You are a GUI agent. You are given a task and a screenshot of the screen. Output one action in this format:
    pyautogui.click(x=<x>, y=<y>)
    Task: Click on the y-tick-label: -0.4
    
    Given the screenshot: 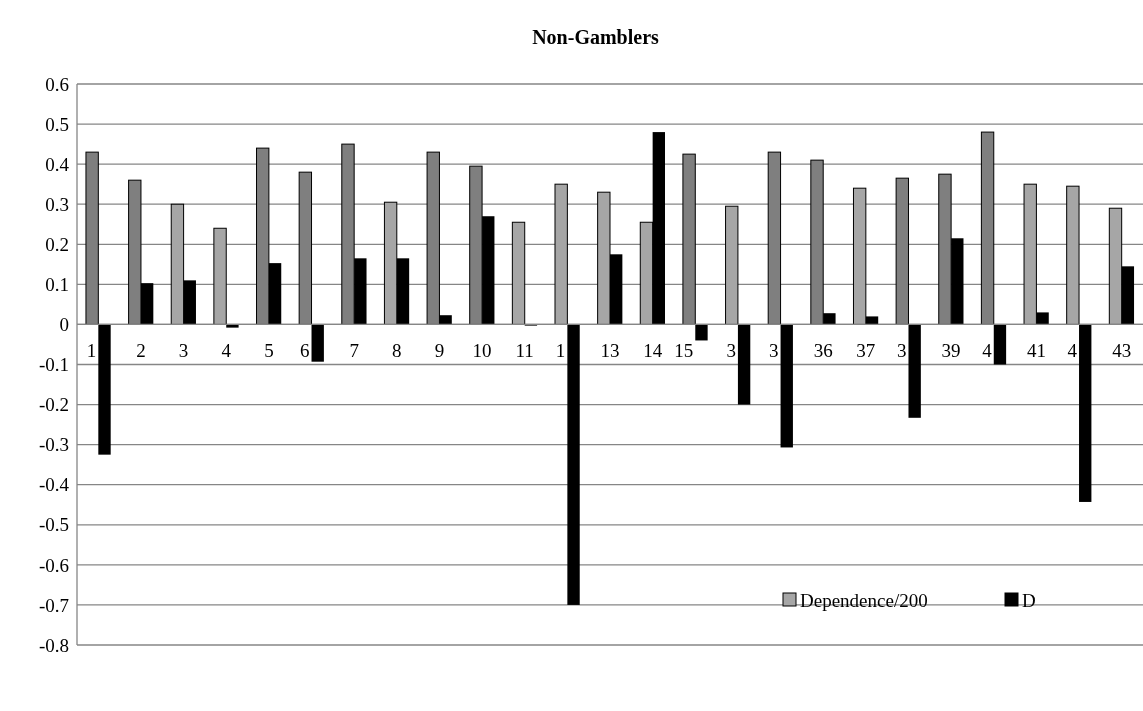 What is the action you would take?
    pyautogui.click(x=54, y=485)
    